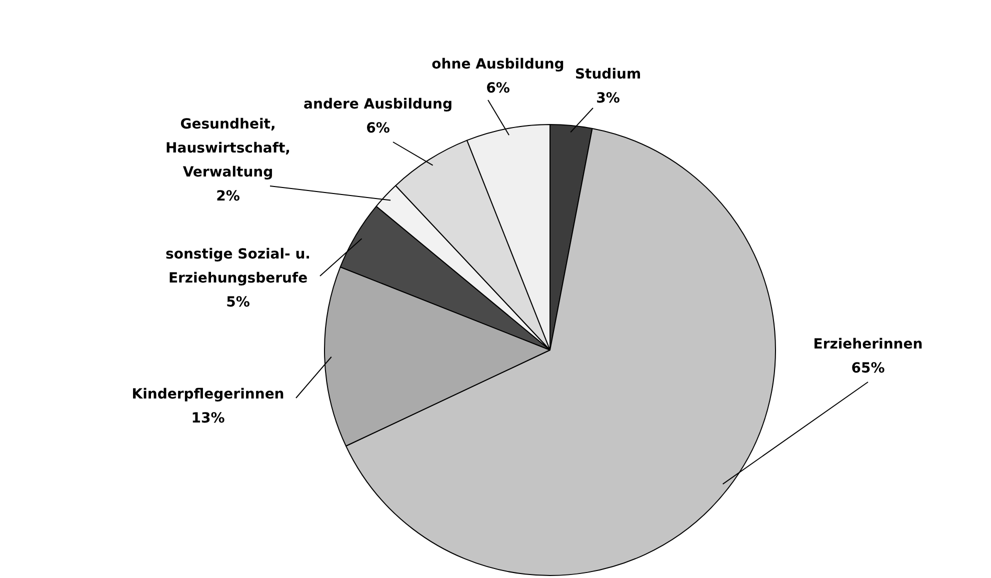  Describe the element at coordinates (608, 98) in the screenshot. I see `data-label: 3%` at that location.